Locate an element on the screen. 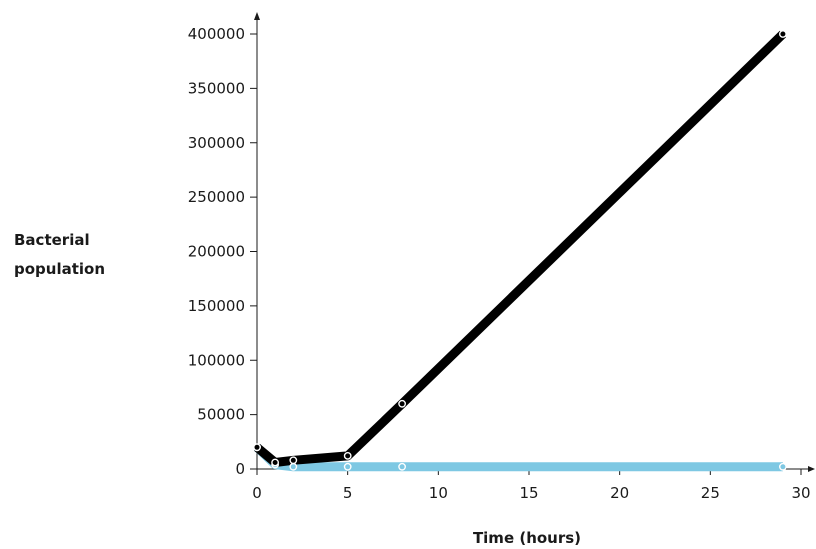 This screenshot has height=549, width=816. y-tick-label: 300000 is located at coordinates (216, 143).